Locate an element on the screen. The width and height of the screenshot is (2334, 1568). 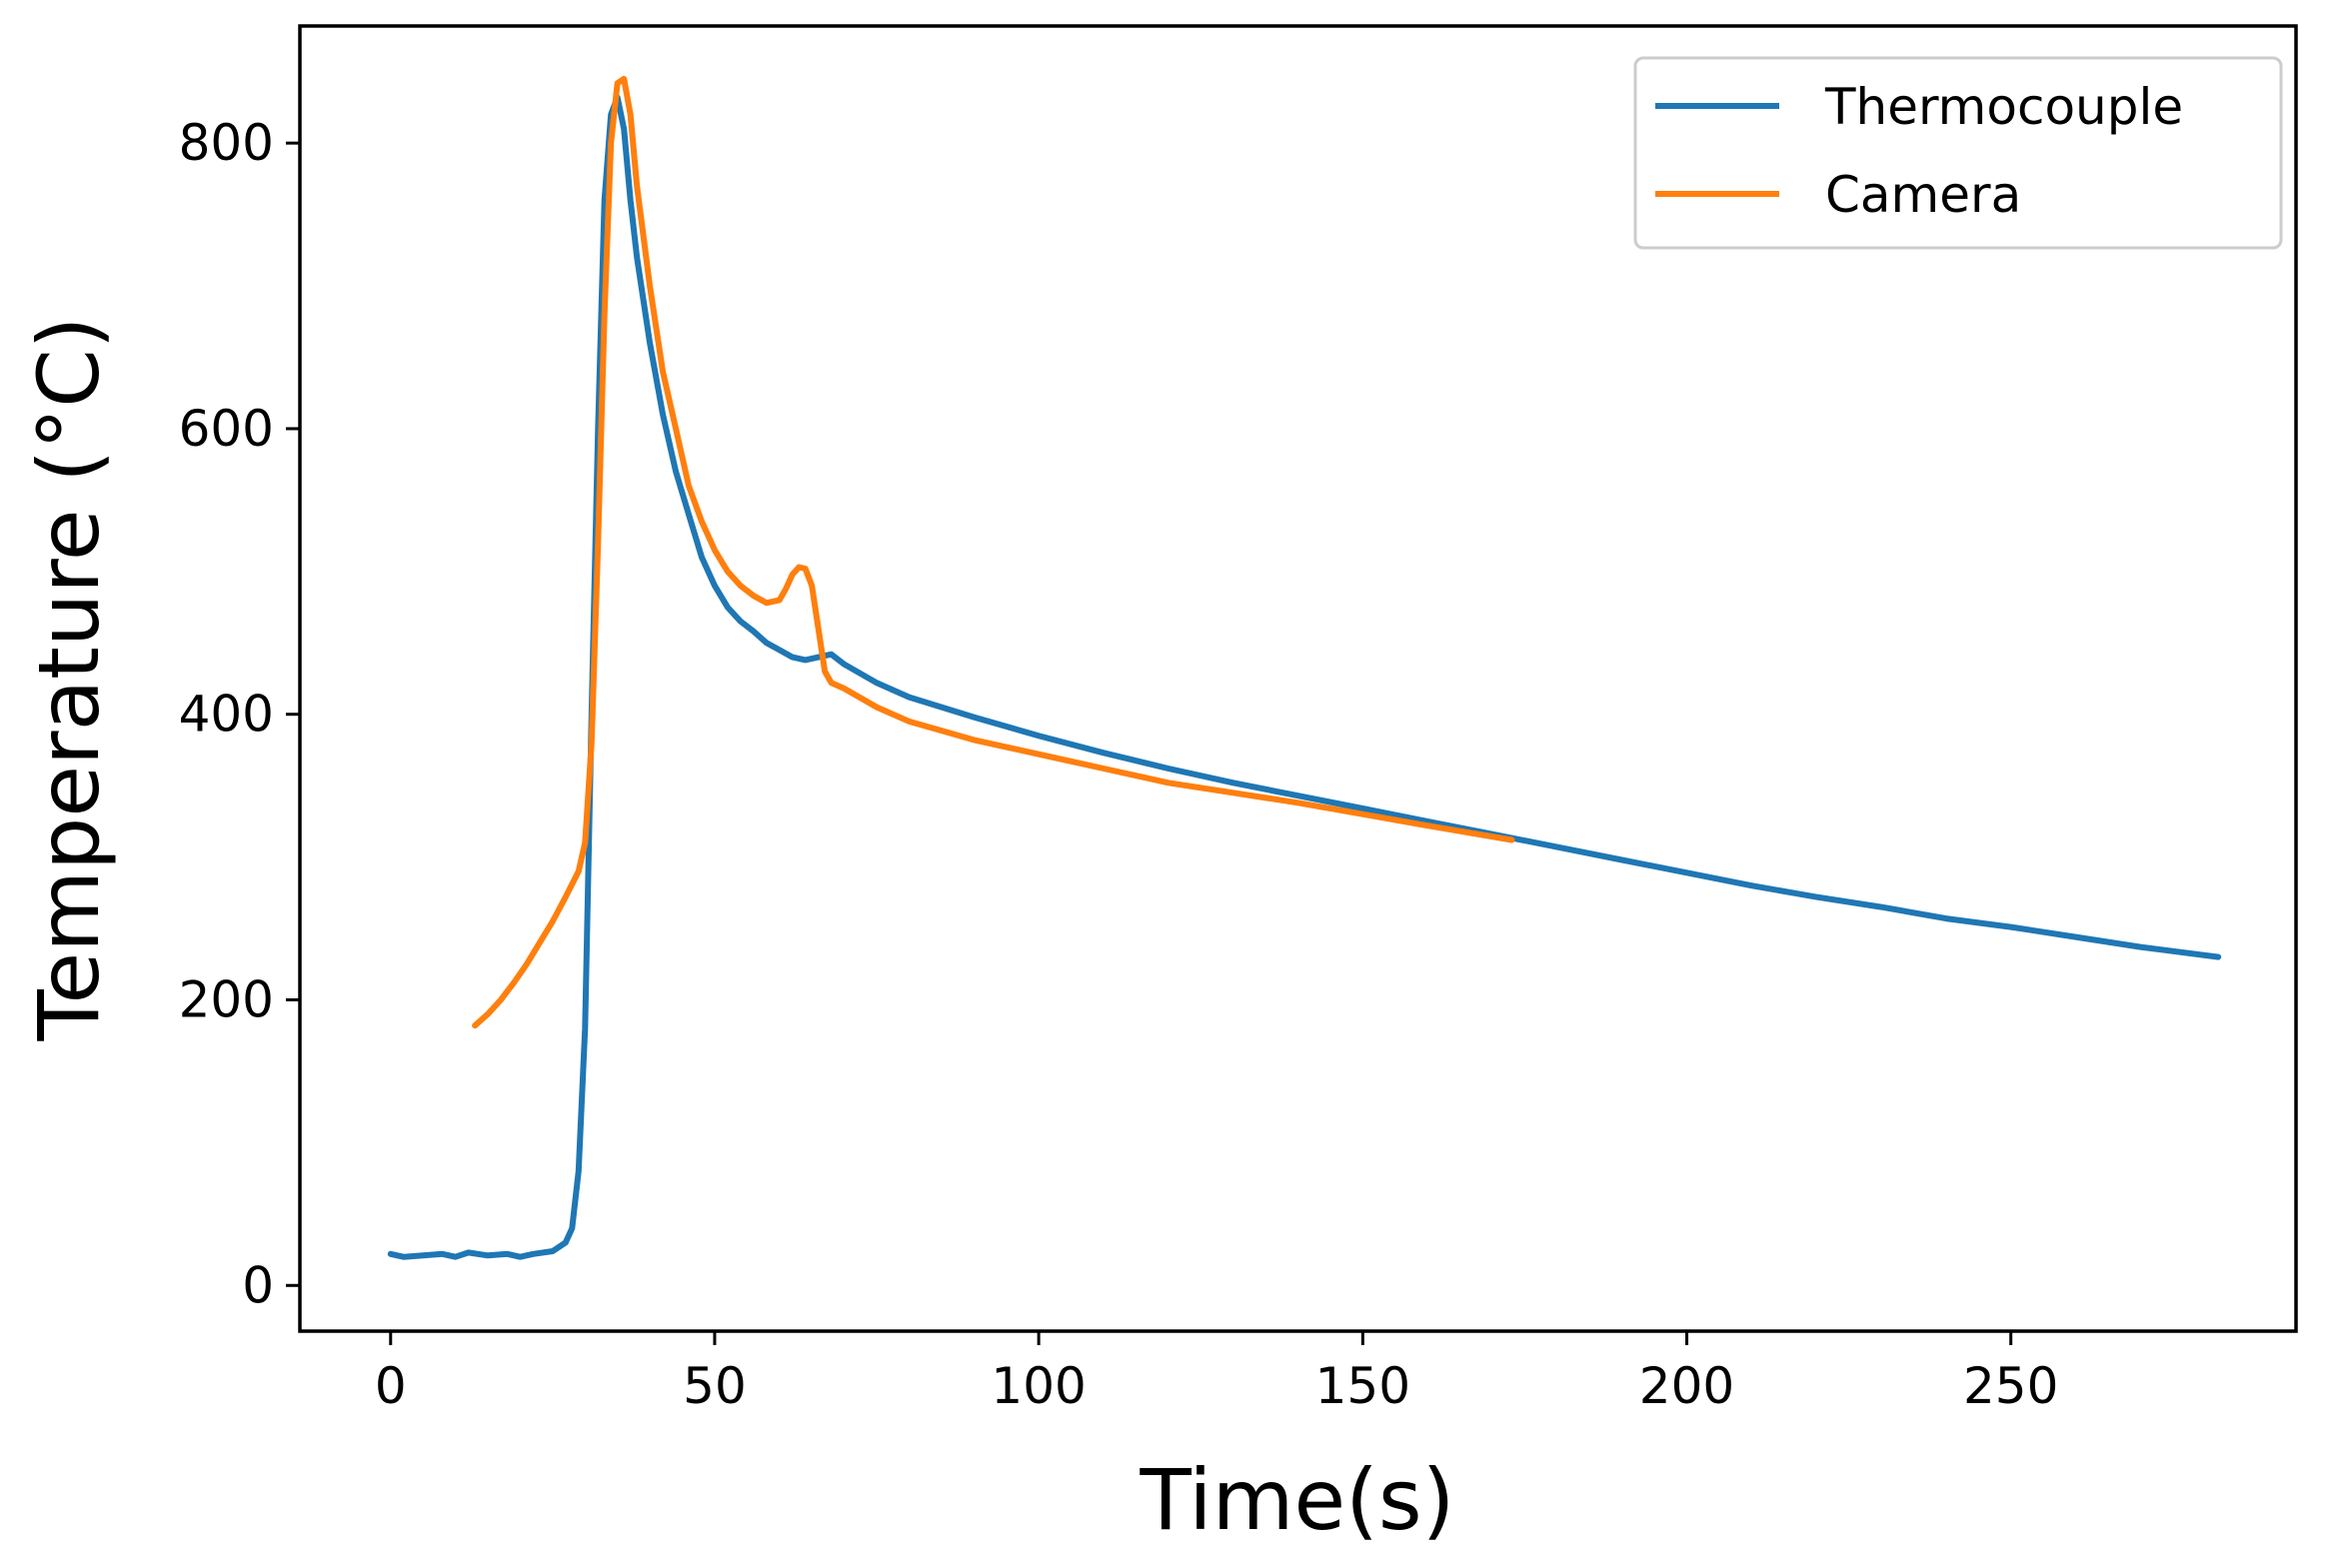
legend-frame is located at coordinates (1958, 153).